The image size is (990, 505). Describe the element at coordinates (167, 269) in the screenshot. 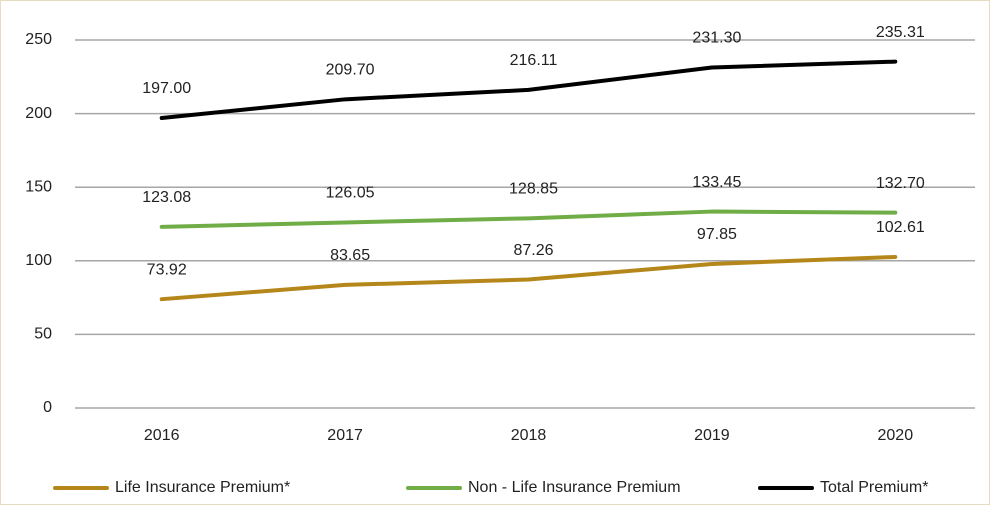

I see `data-label: 73.92` at that location.